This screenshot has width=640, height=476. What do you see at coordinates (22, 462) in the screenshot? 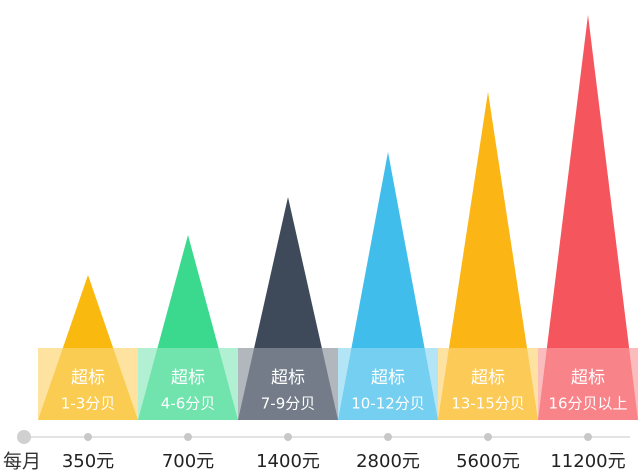
I see `period-label: 每月` at bounding box center [22, 462].